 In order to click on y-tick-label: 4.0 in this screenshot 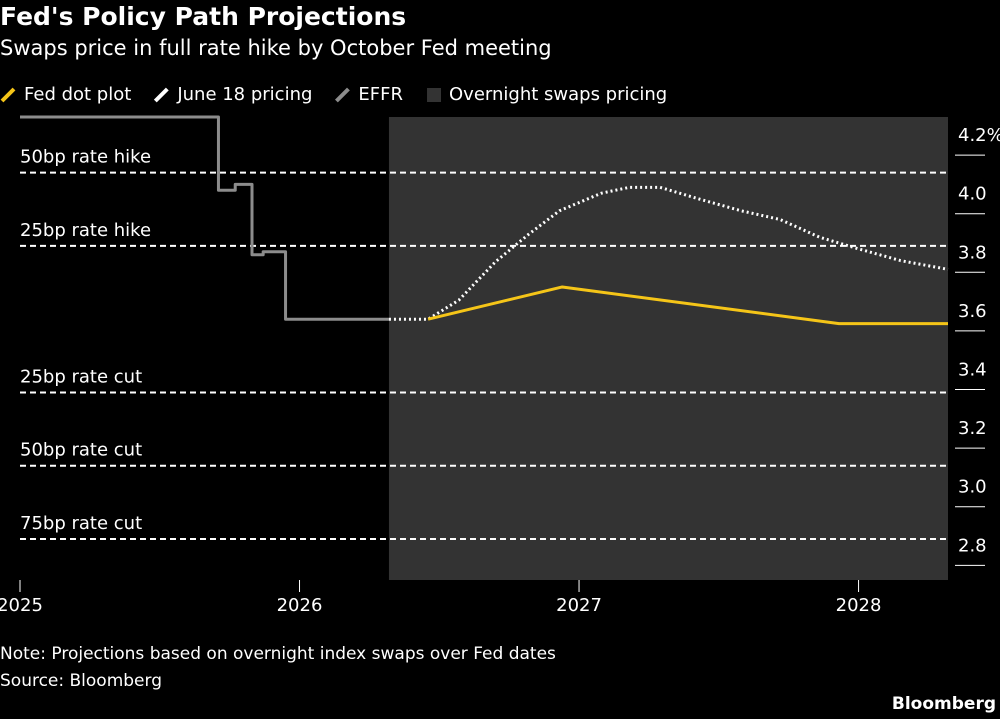, I will do `click(972, 194)`.